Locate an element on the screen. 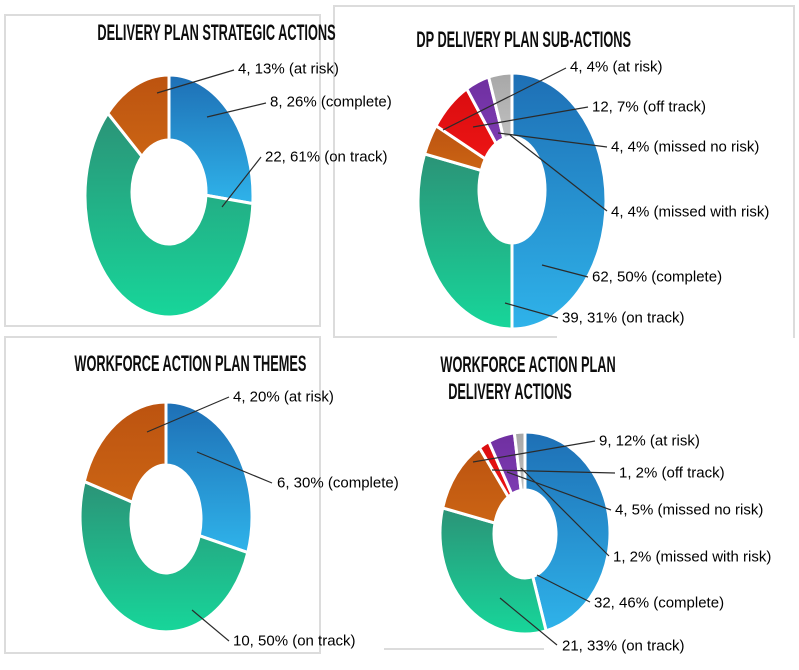 The width and height of the screenshot is (799, 670). label-missed-with-risk: 4, 4% (missed with risk) is located at coordinates (690, 212).